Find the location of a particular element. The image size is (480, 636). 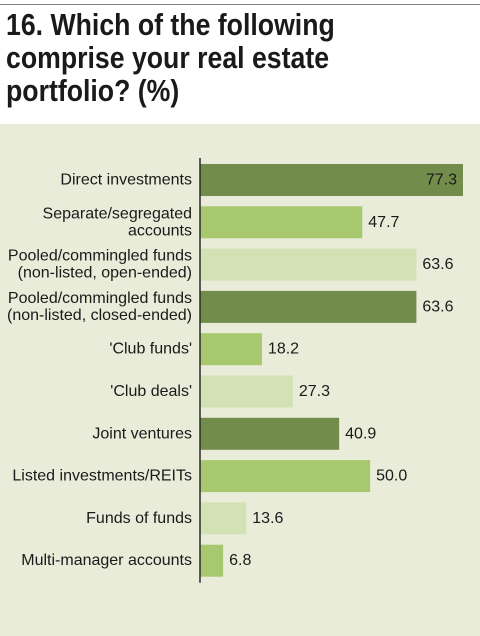

category-label: Multi-manager accounts is located at coordinates (106, 560).